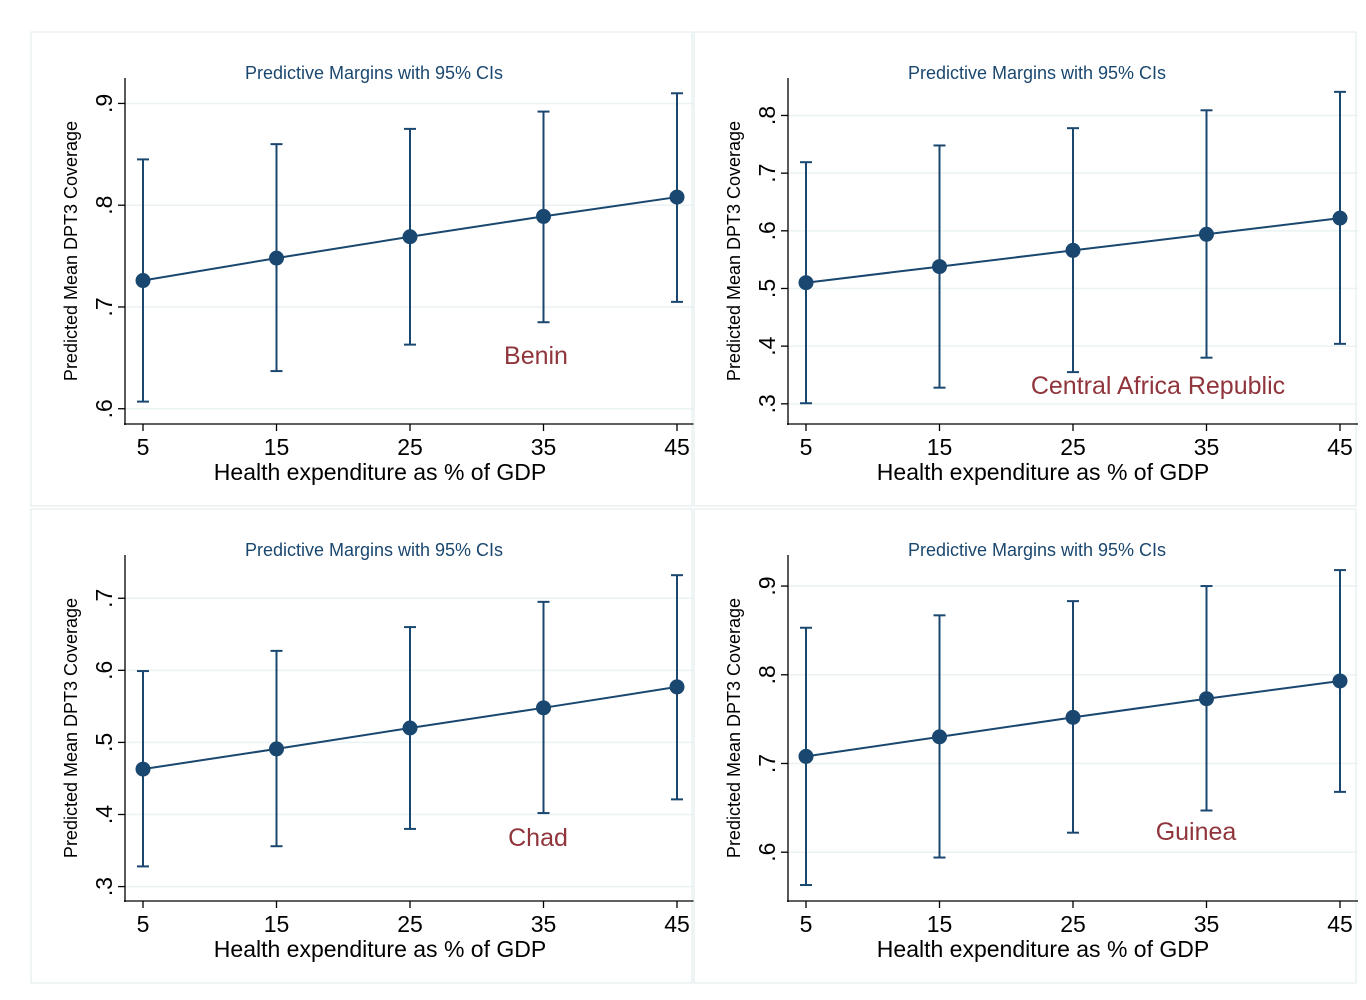 This screenshot has height=1000, width=1366. I want to click on country-label: Guinea, so click(1196, 832).